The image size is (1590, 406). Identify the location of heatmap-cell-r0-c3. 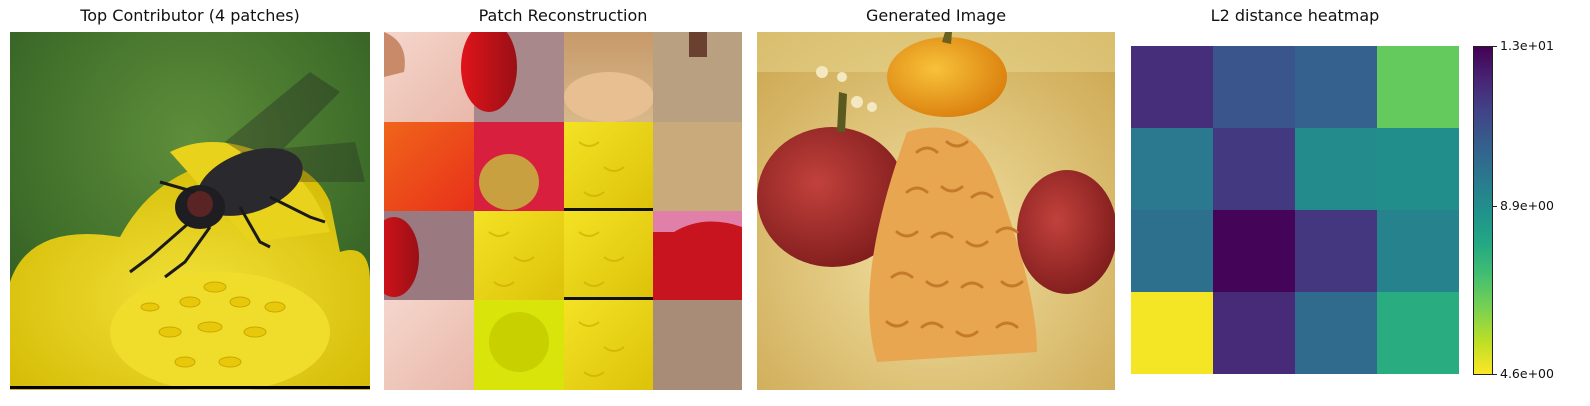
(1418, 87).